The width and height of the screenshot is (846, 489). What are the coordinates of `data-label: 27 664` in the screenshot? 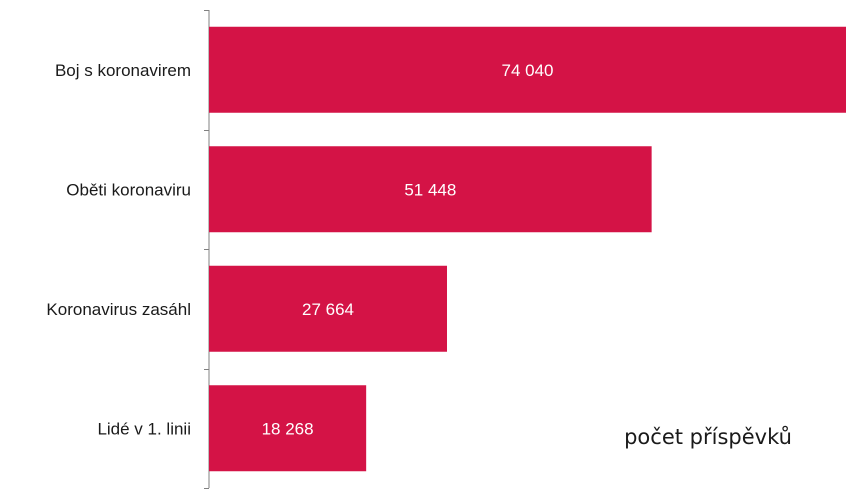 It's located at (328, 309).